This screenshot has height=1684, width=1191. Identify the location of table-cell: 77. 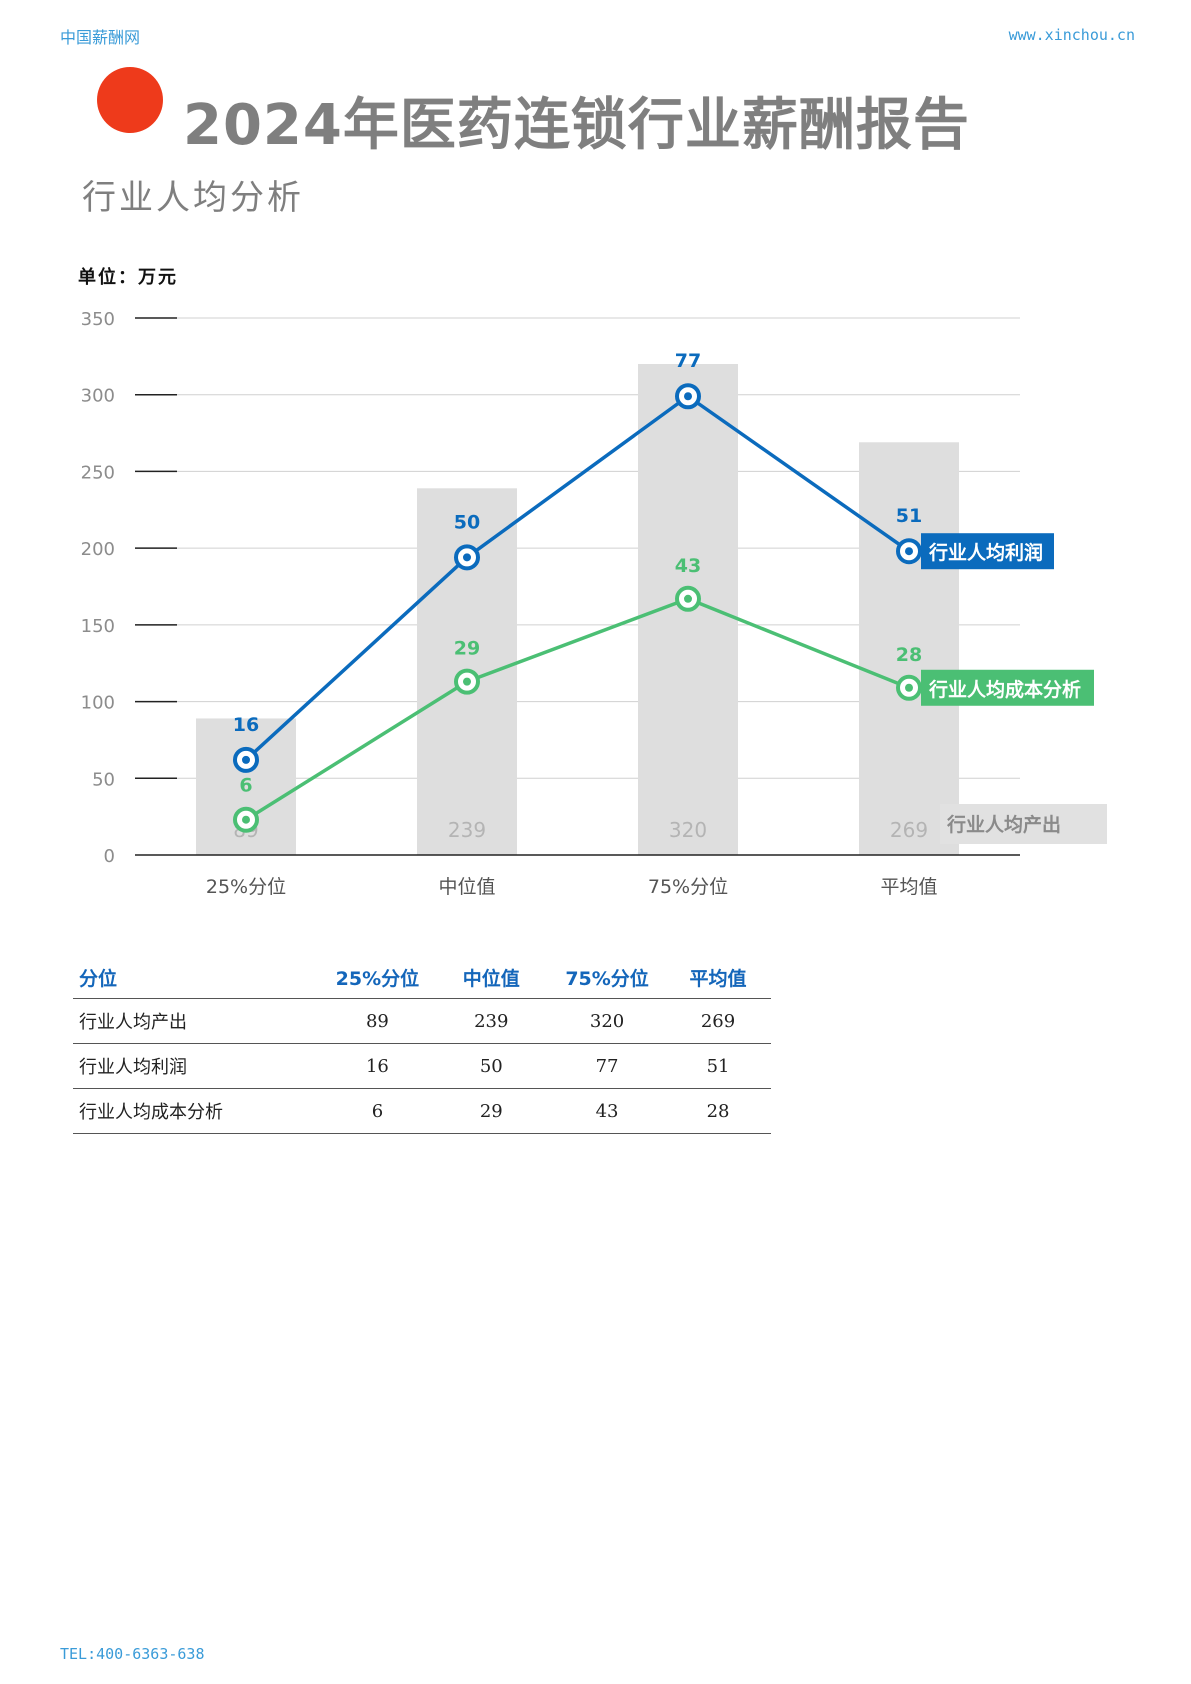
(607, 1066).